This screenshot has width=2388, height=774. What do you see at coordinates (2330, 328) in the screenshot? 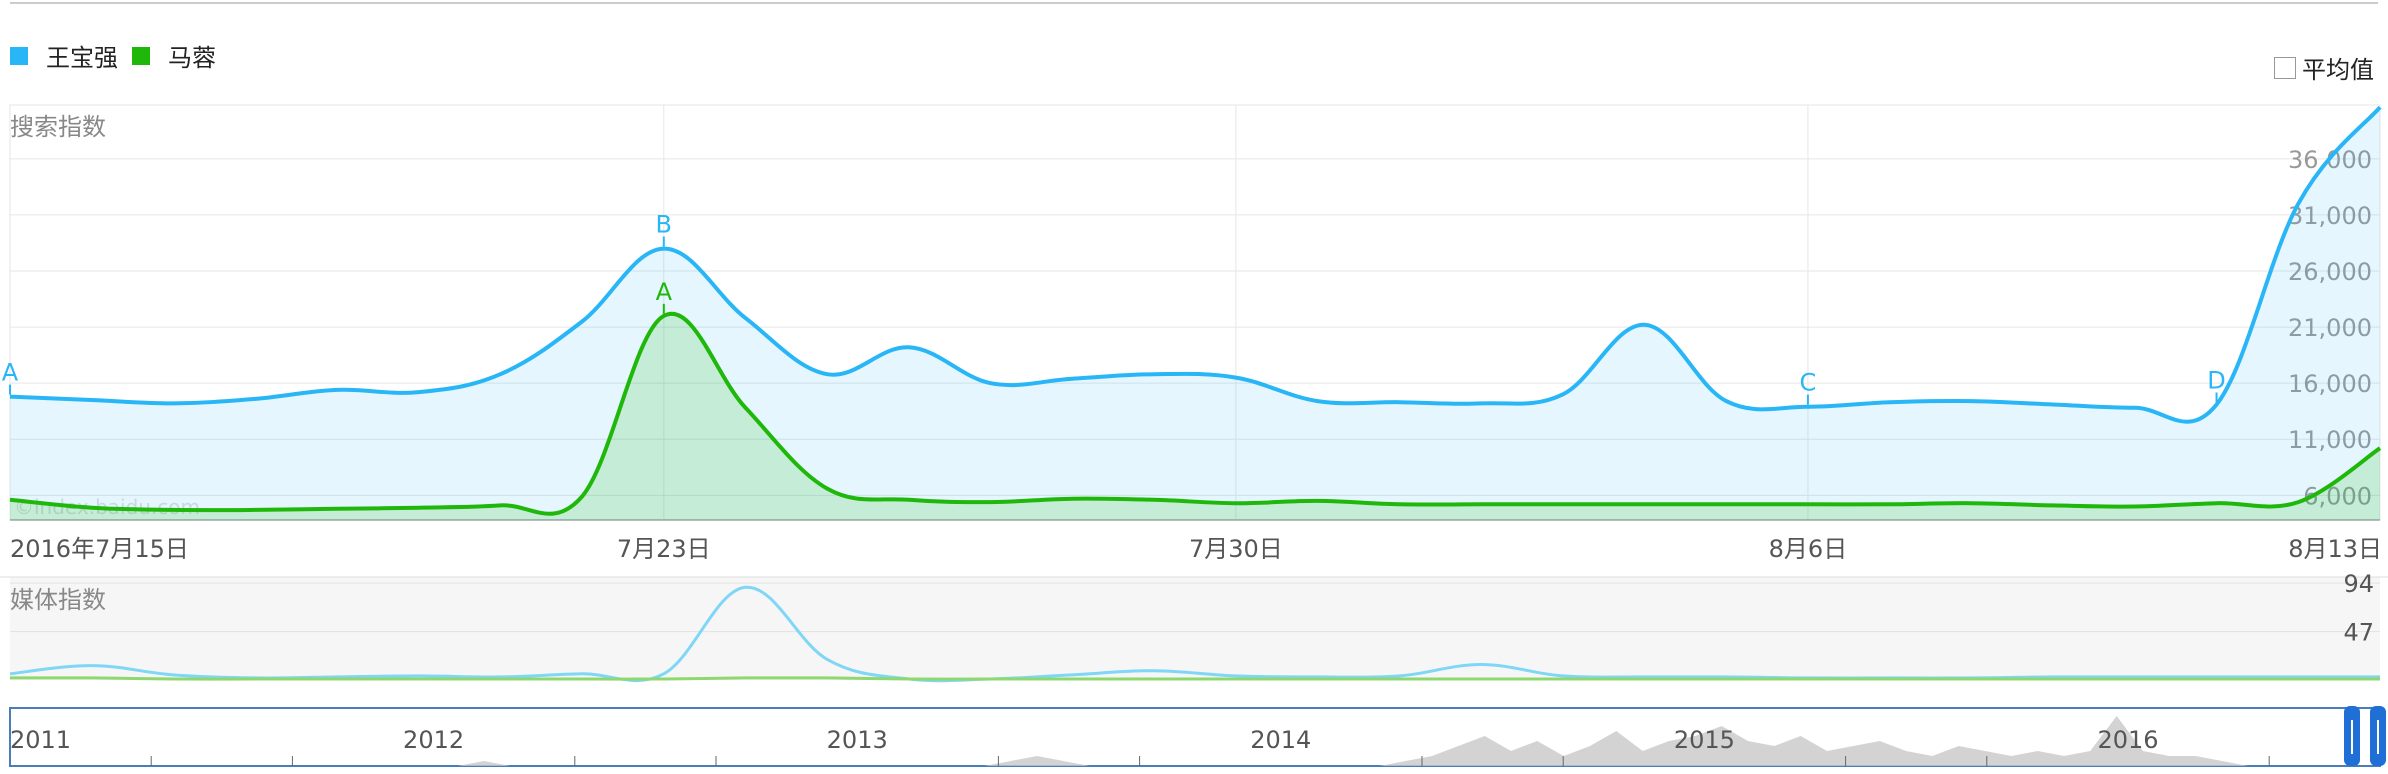
I see `y-tick-label: 21,000` at bounding box center [2330, 328].